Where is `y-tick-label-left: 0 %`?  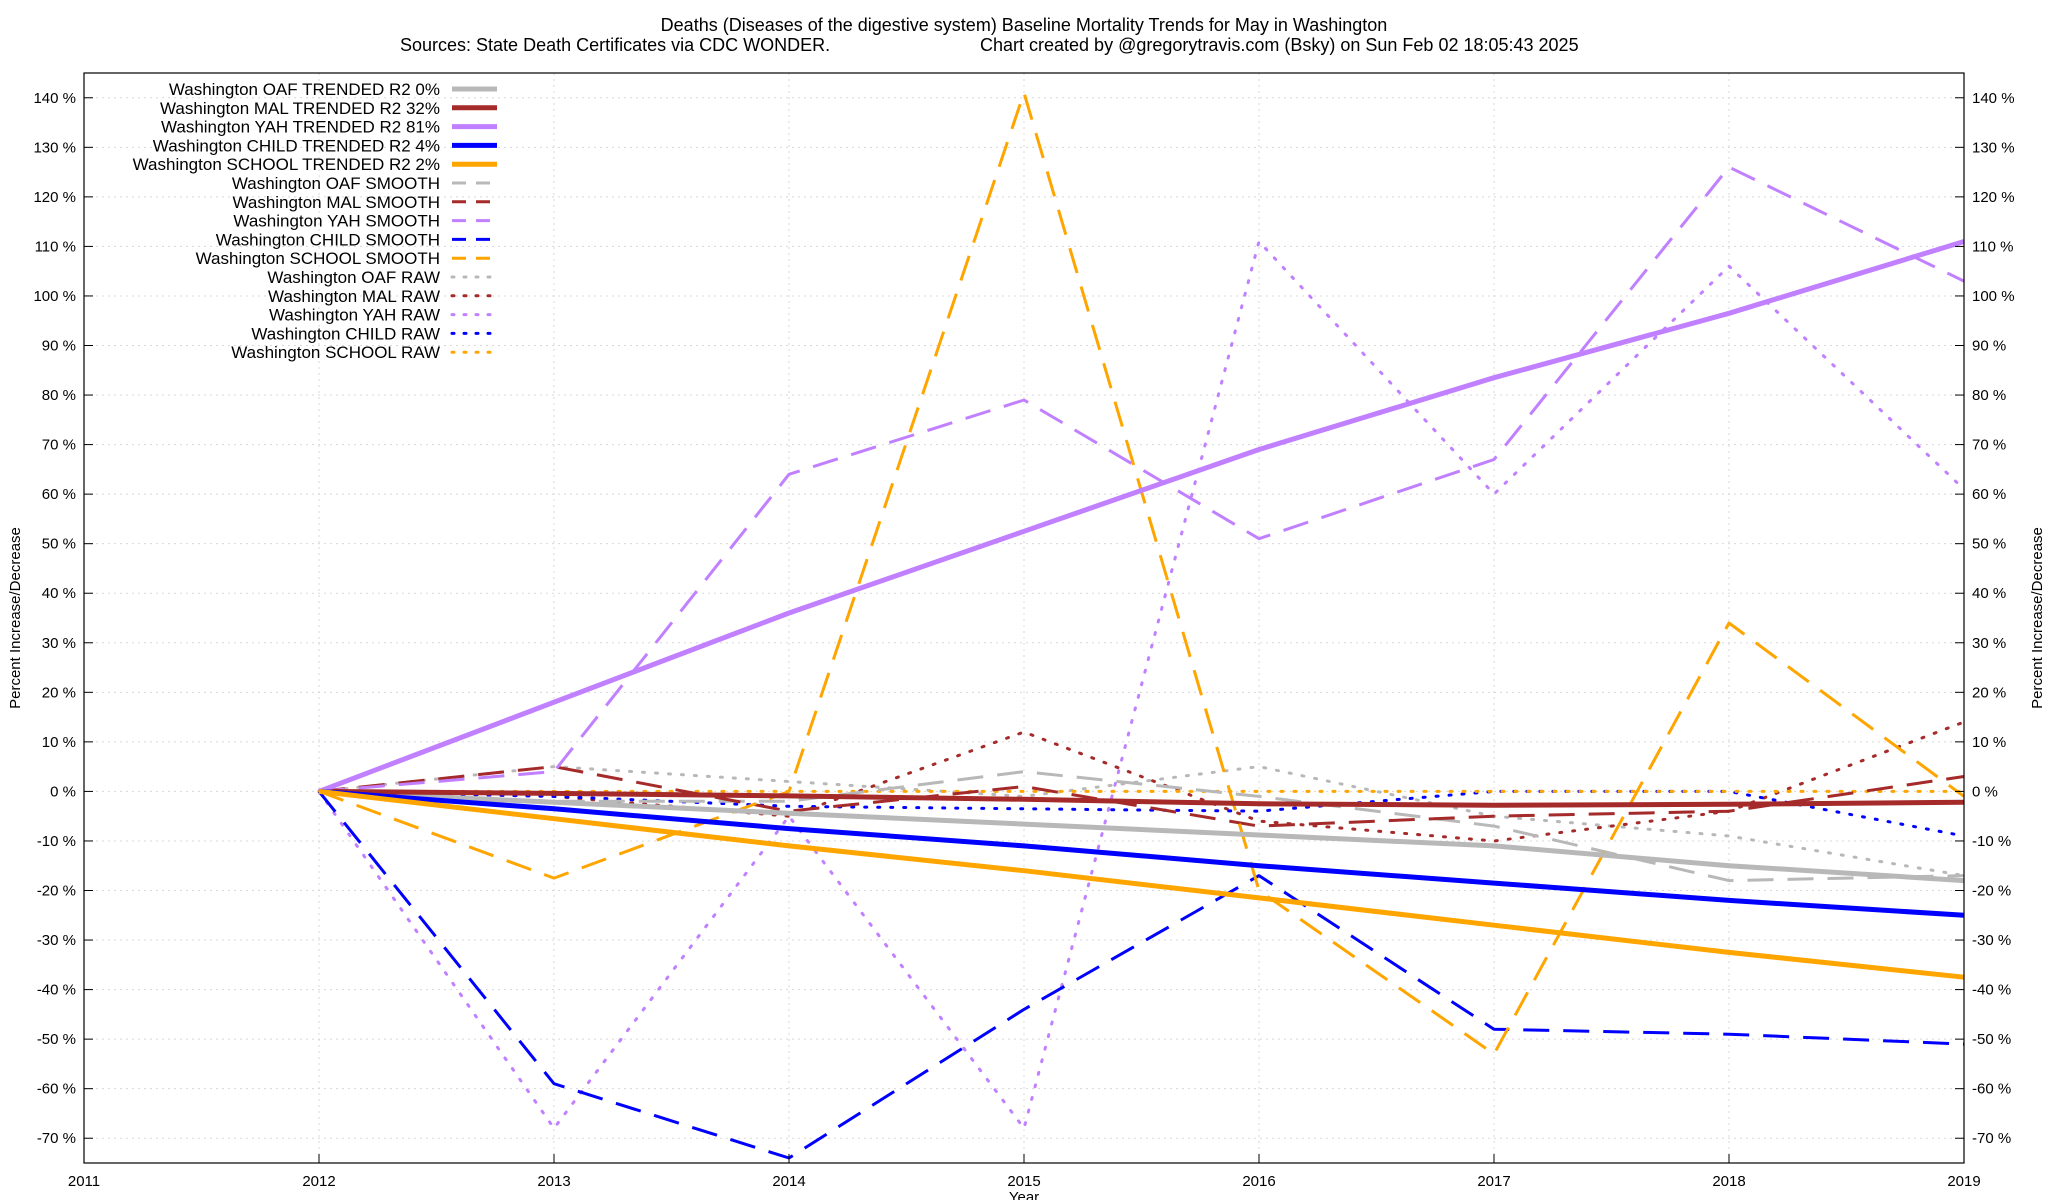
y-tick-label-left: 0 % is located at coordinates (63, 791).